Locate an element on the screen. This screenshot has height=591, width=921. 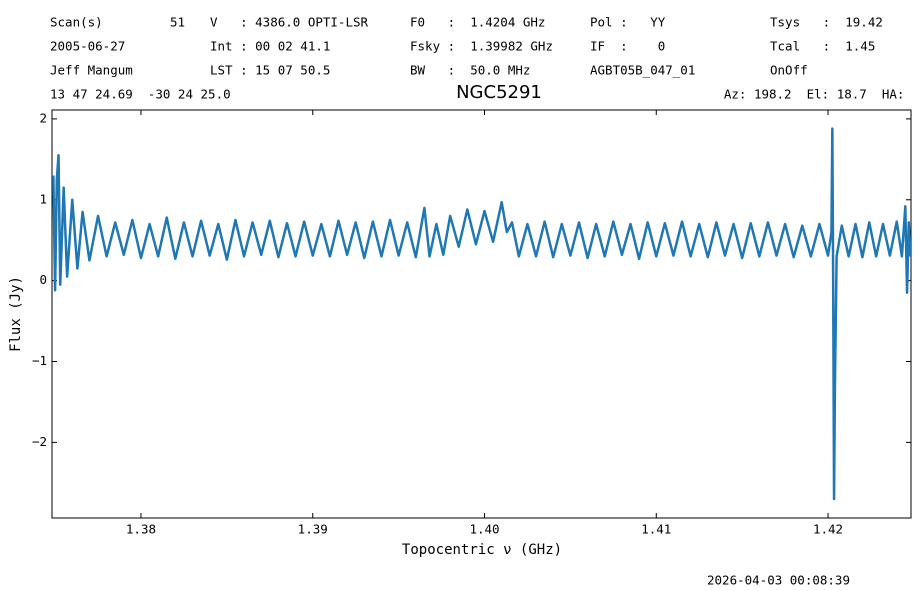
annotation: BW : 50.0 MHz is located at coordinates (470, 70).